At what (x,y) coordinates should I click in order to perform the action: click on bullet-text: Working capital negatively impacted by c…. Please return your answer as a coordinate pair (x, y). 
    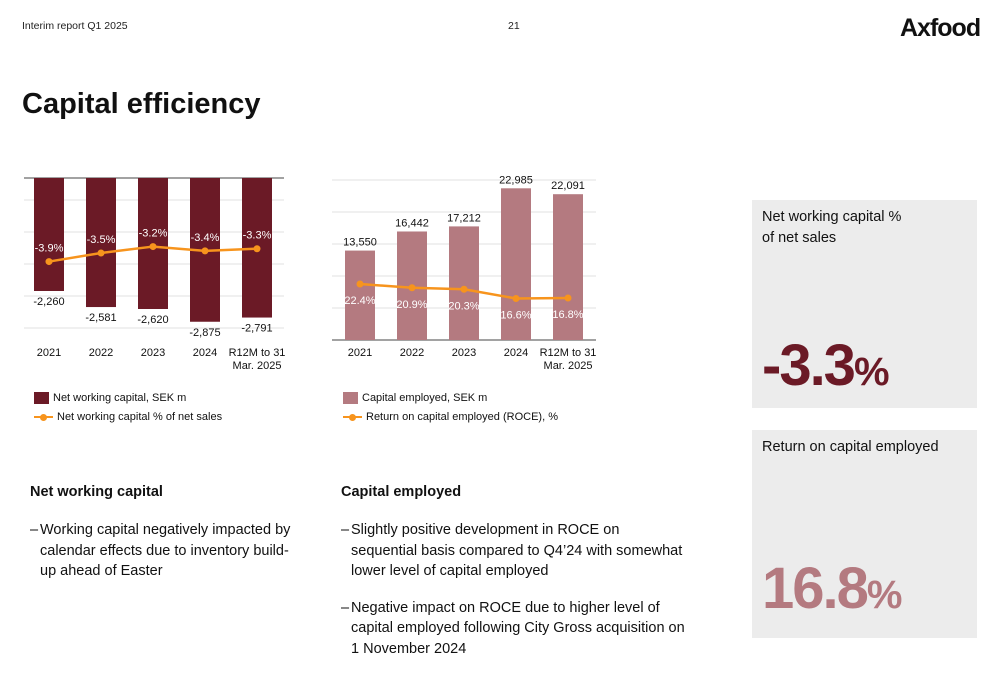
    Looking at the image, I should click on (165, 550).